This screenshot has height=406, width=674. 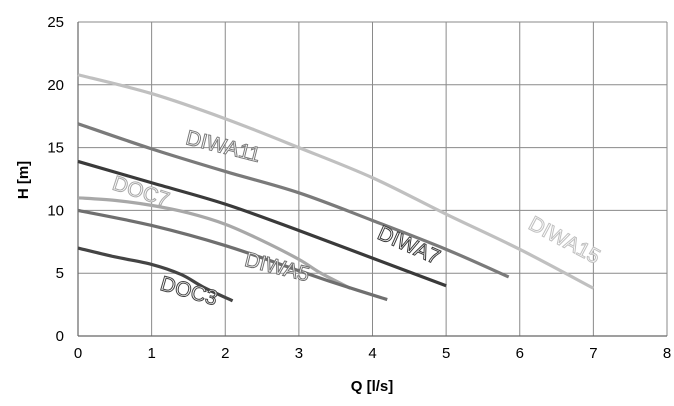 I want to click on series-line-doc7, so click(x=214, y=243).